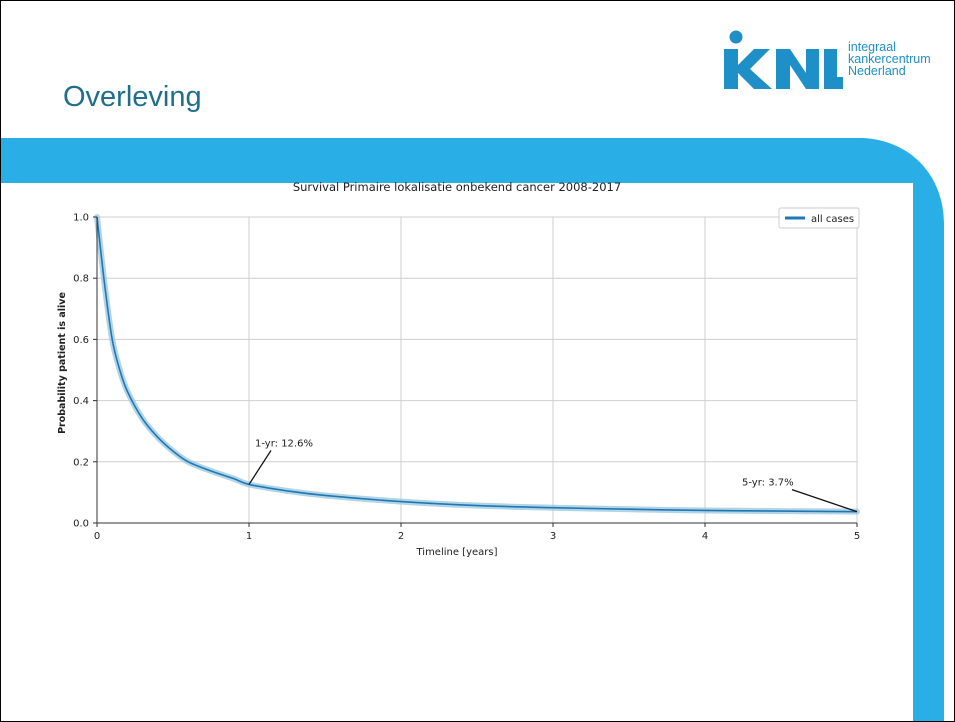 The width and height of the screenshot is (955, 722). I want to click on x-tick-label: 1, so click(249, 536).